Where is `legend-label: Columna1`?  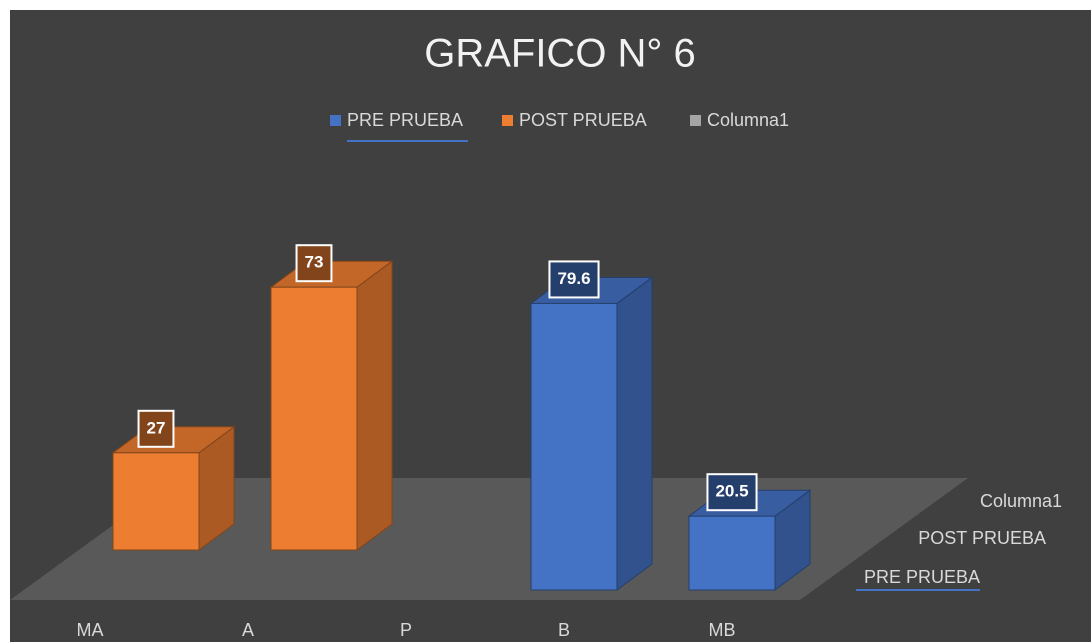 legend-label: Columna1 is located at coordinates (748, 120).